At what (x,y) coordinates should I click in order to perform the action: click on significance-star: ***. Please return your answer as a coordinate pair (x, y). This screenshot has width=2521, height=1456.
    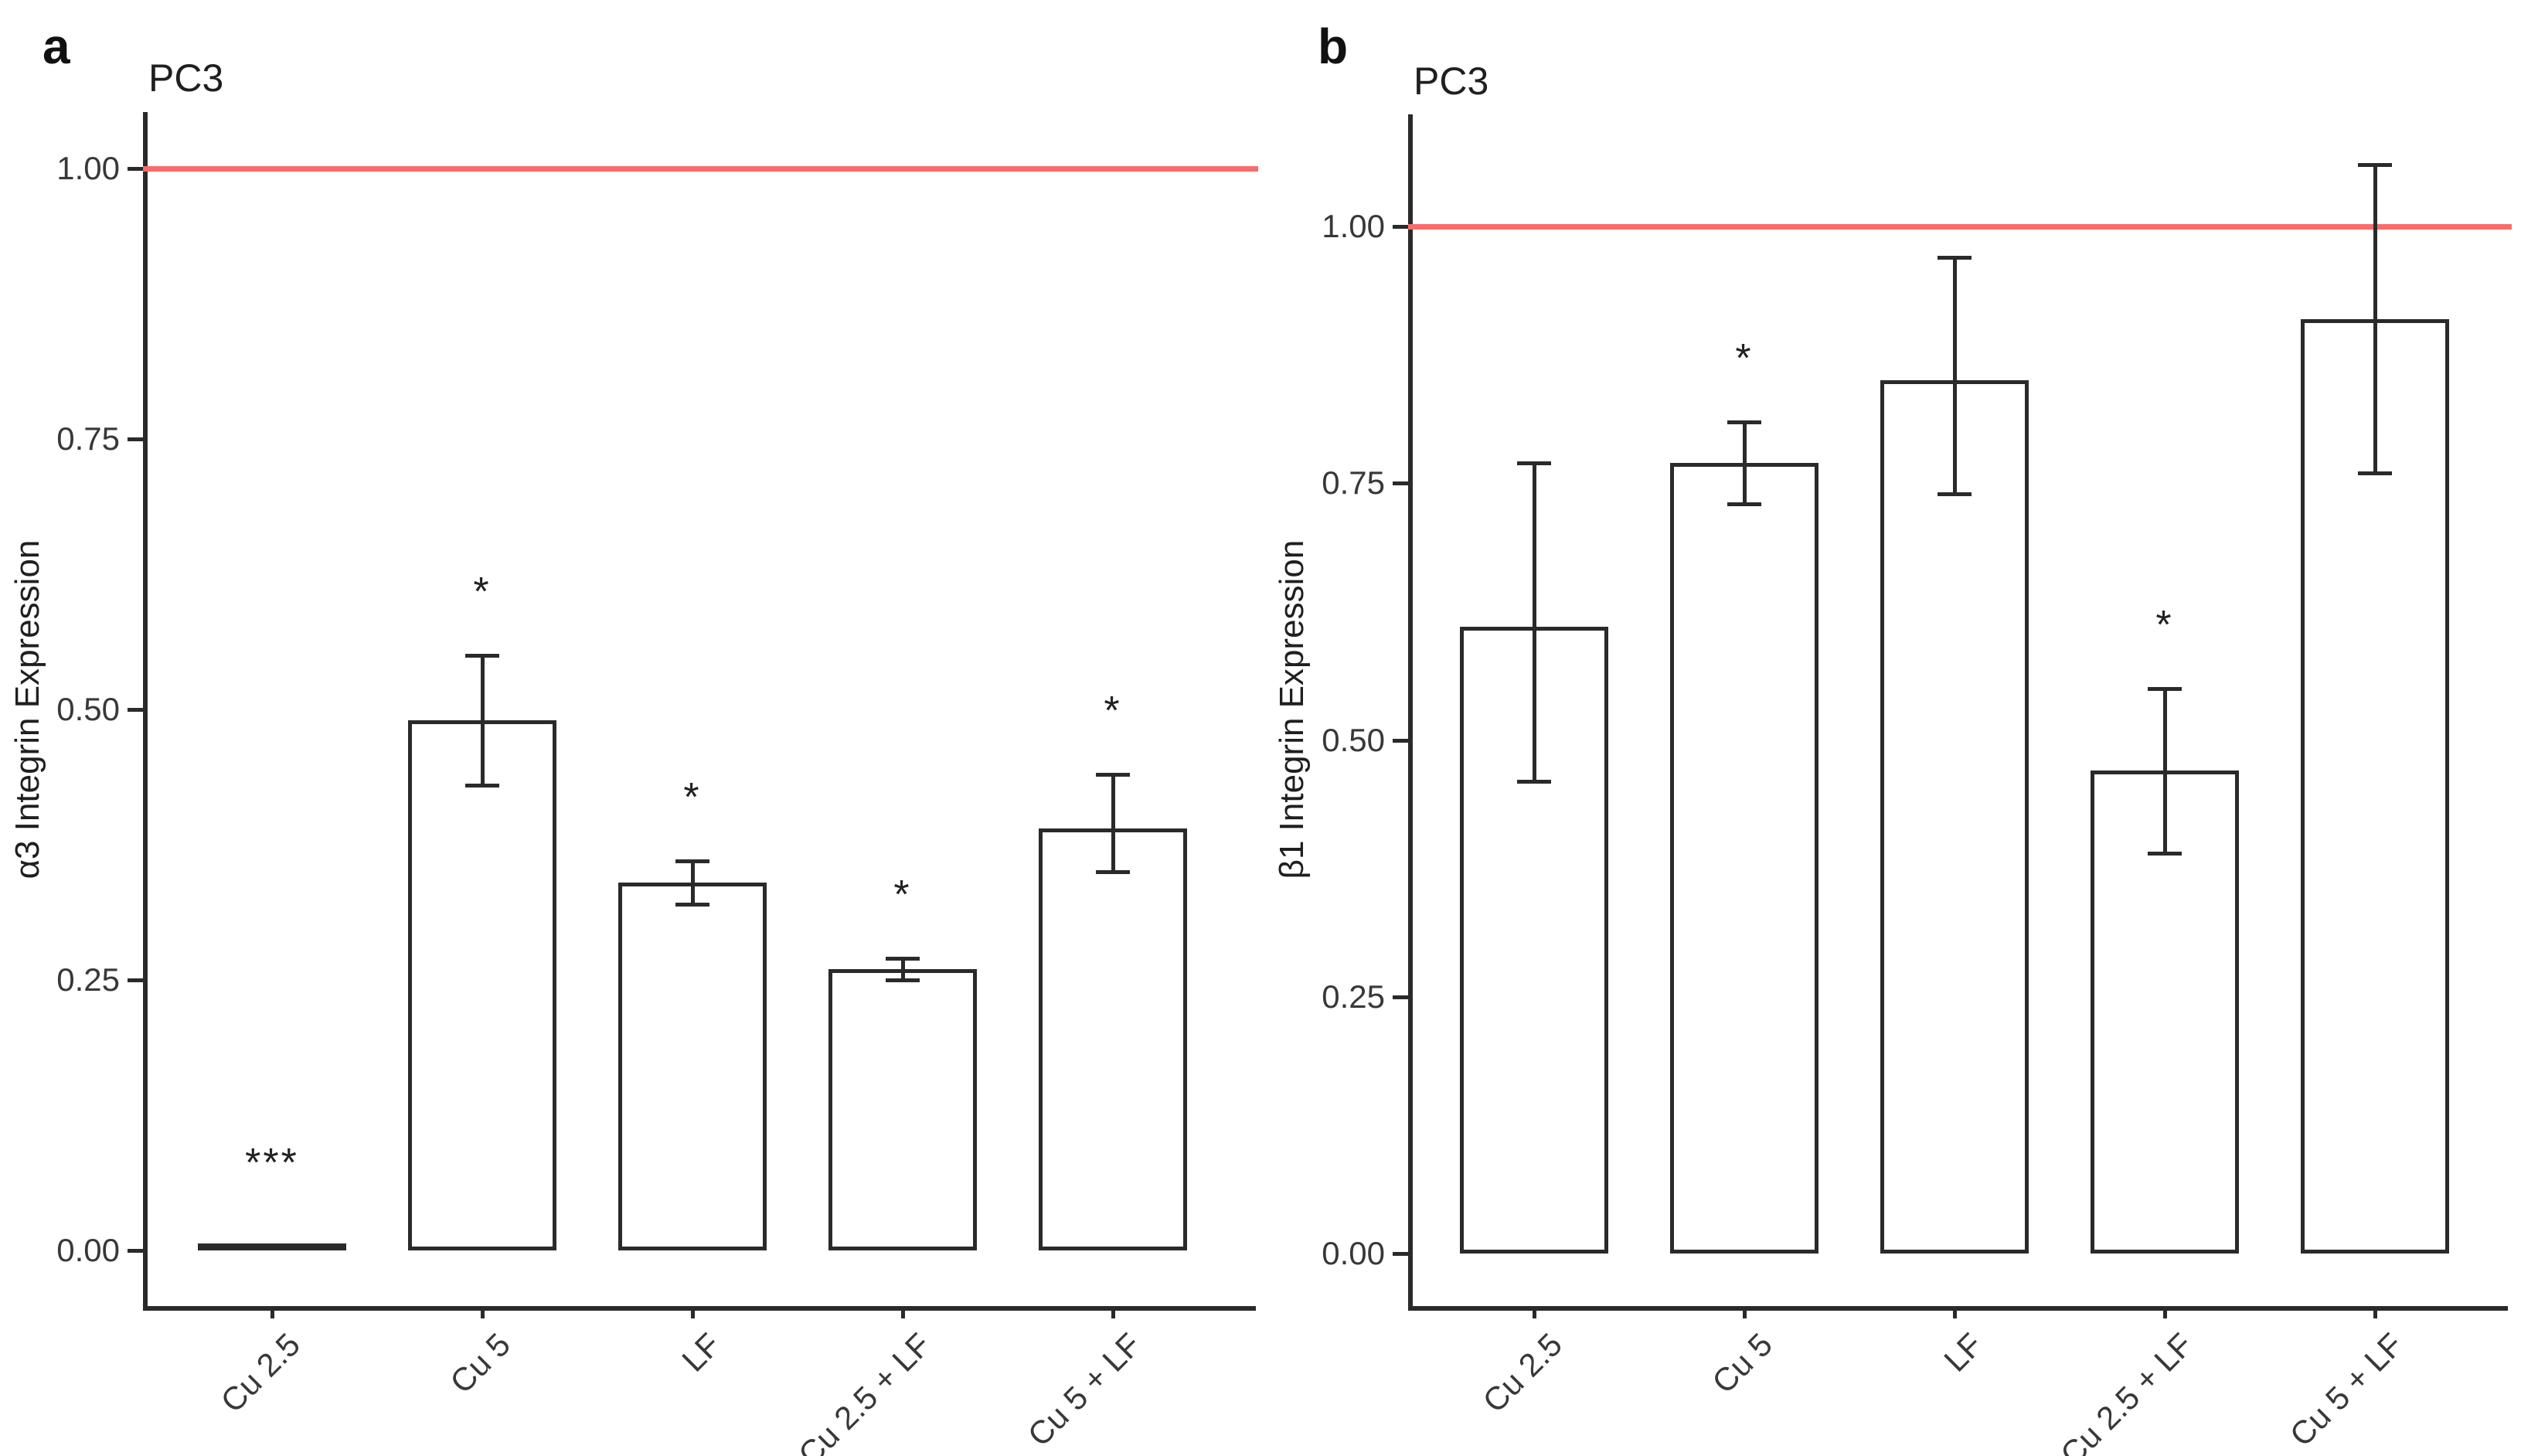
    Looking at the image, I should click on (272, 1163).